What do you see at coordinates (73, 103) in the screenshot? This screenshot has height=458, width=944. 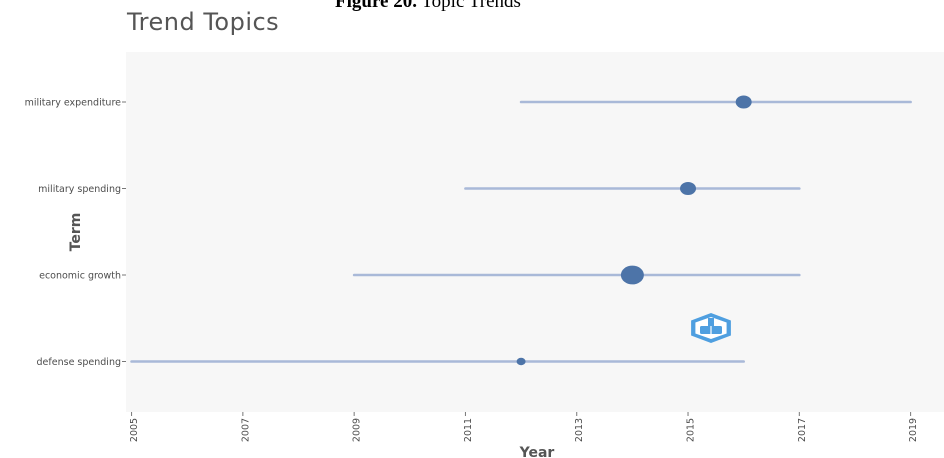 I see `y-tick-label: military expenditure` at bounding box center [73, 103].